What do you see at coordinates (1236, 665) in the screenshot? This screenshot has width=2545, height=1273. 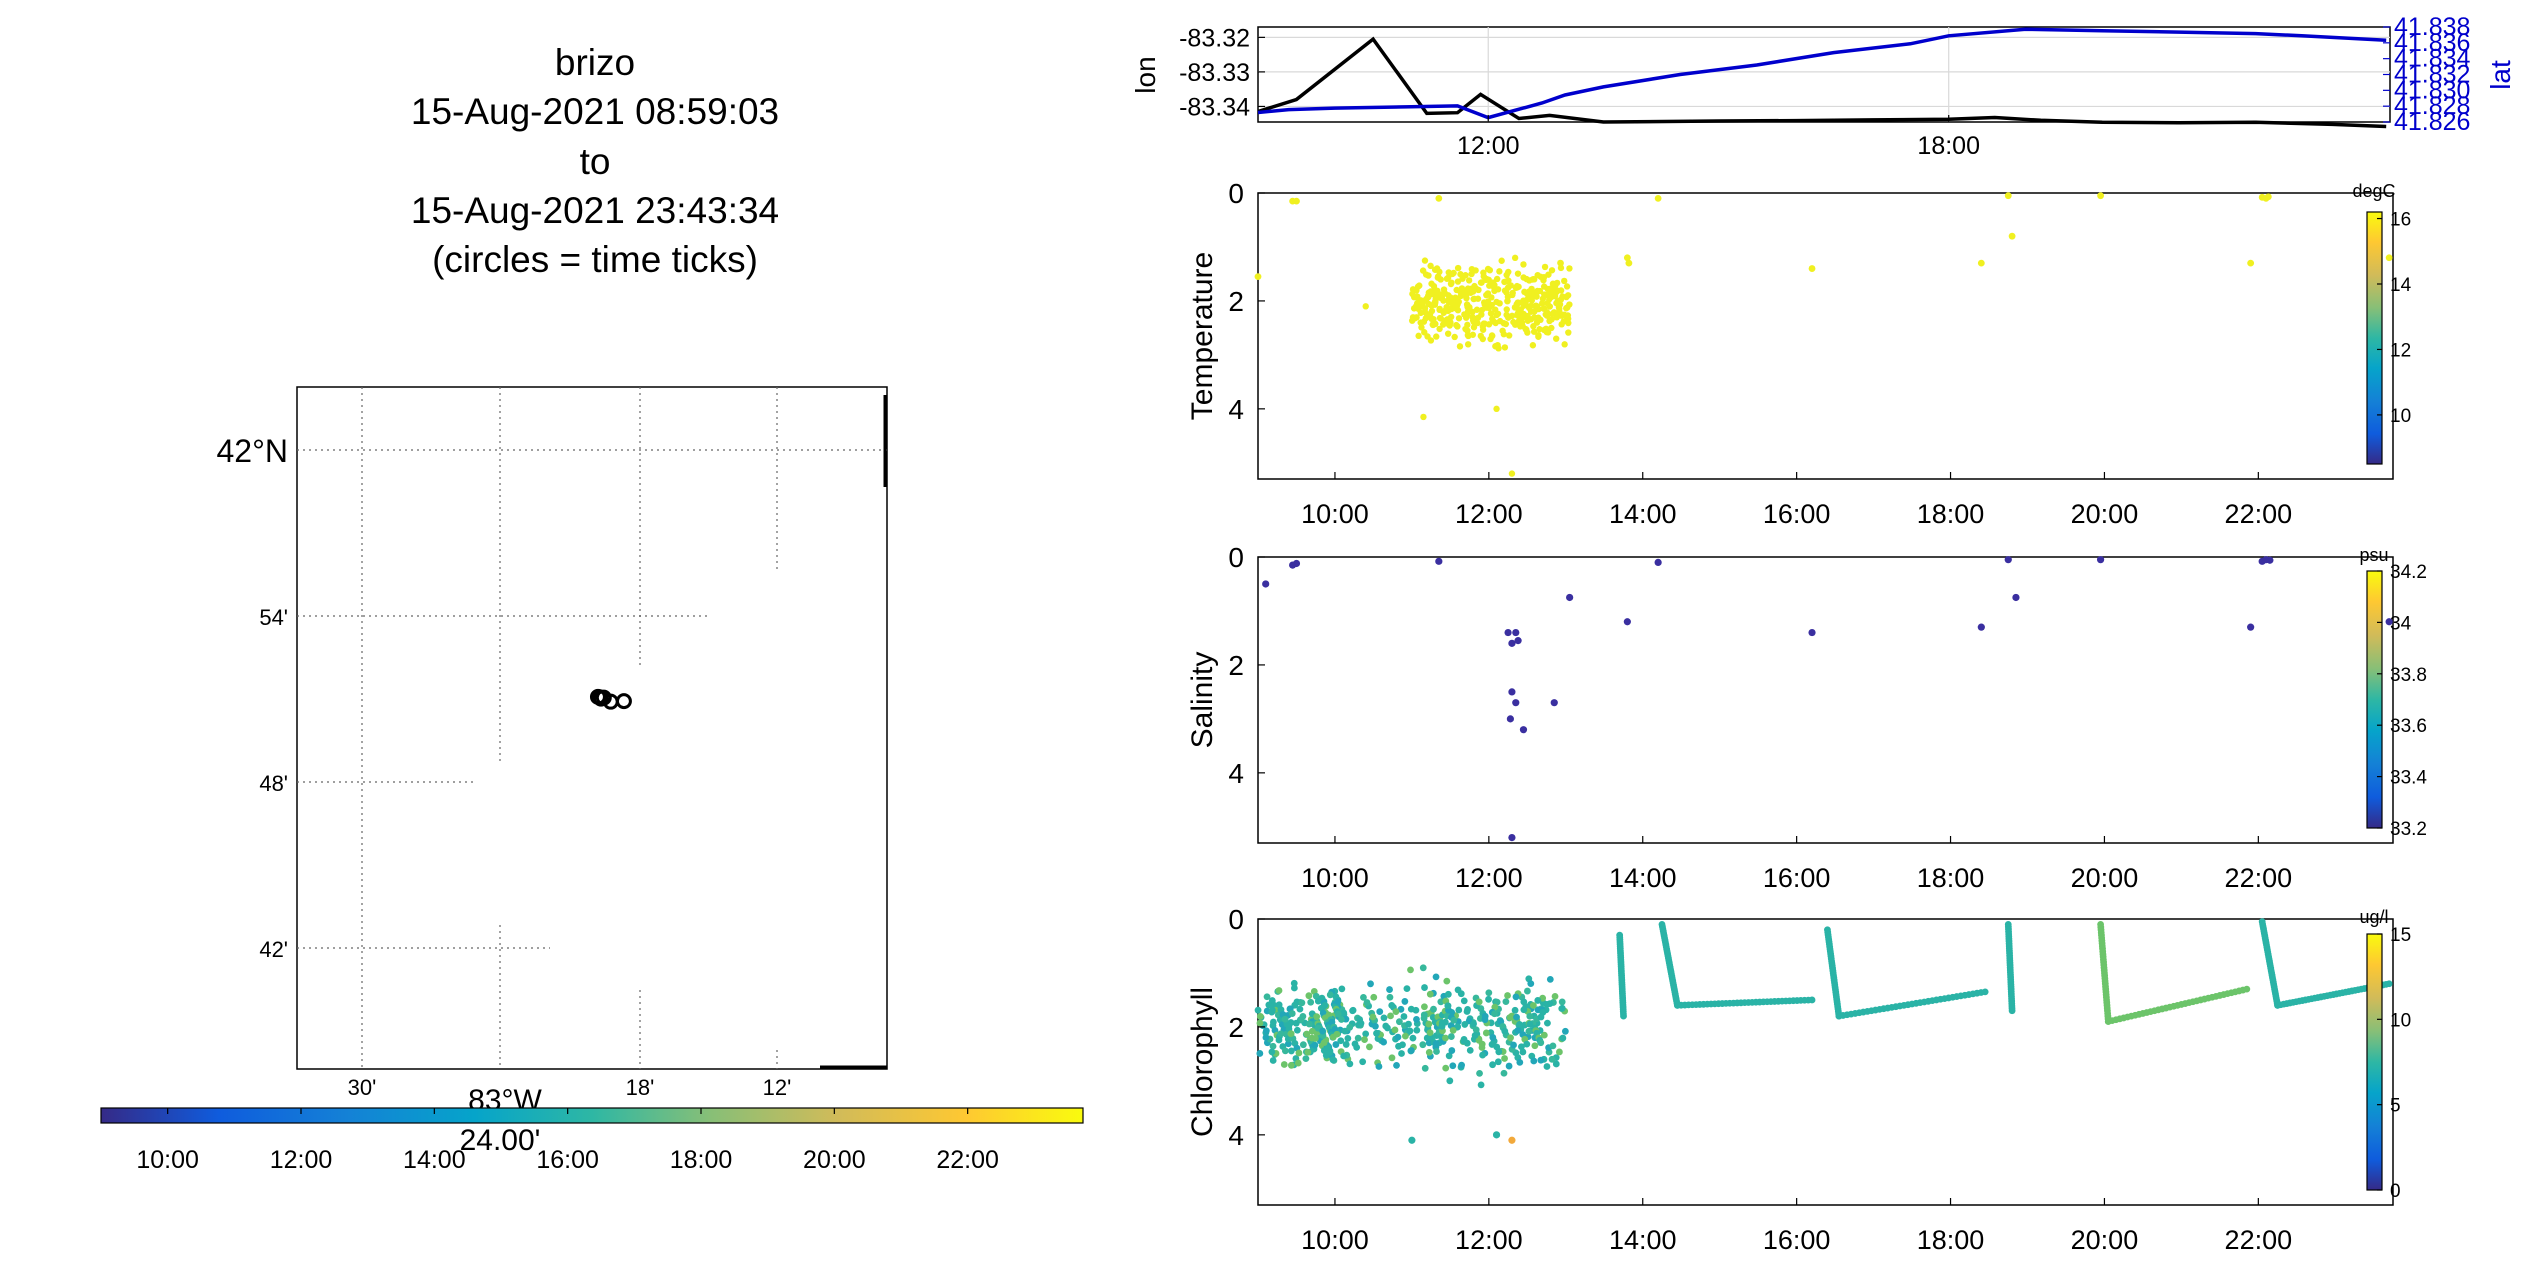 I see `sal-y-tick-label: 2` at bounding box center [1236, 665].